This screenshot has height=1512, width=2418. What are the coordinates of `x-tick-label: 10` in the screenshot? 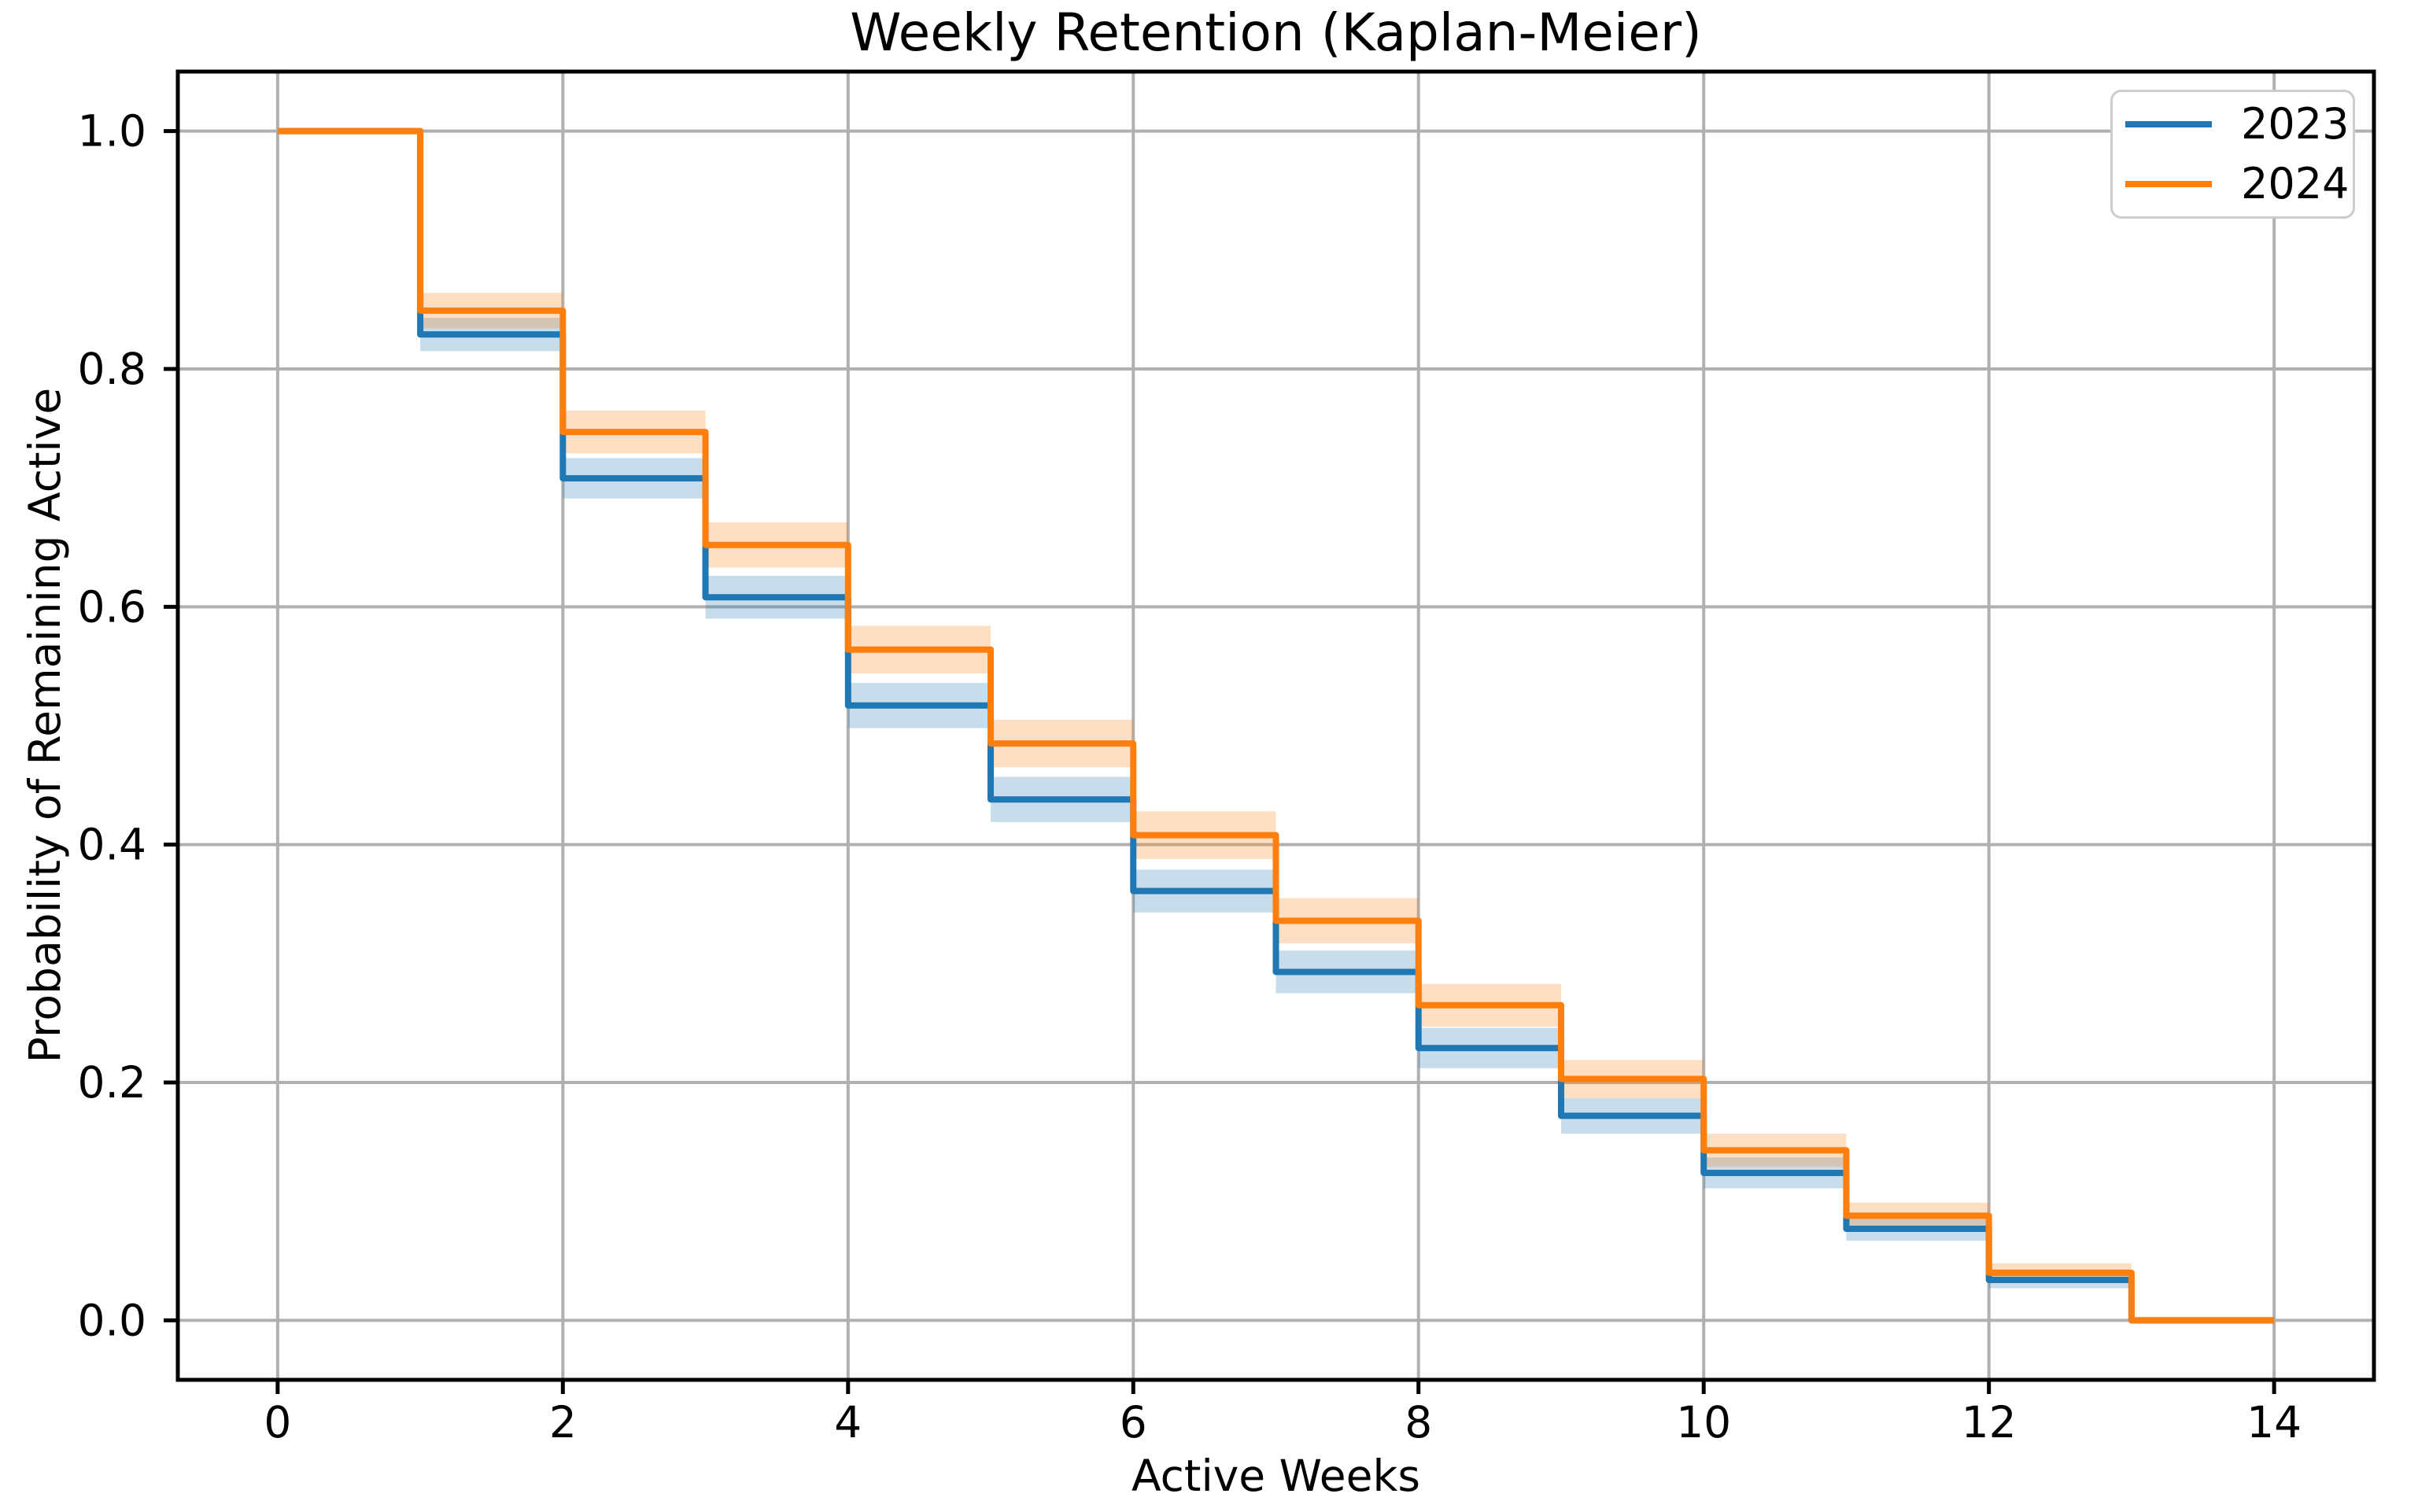 It's located at (1703, 1422).